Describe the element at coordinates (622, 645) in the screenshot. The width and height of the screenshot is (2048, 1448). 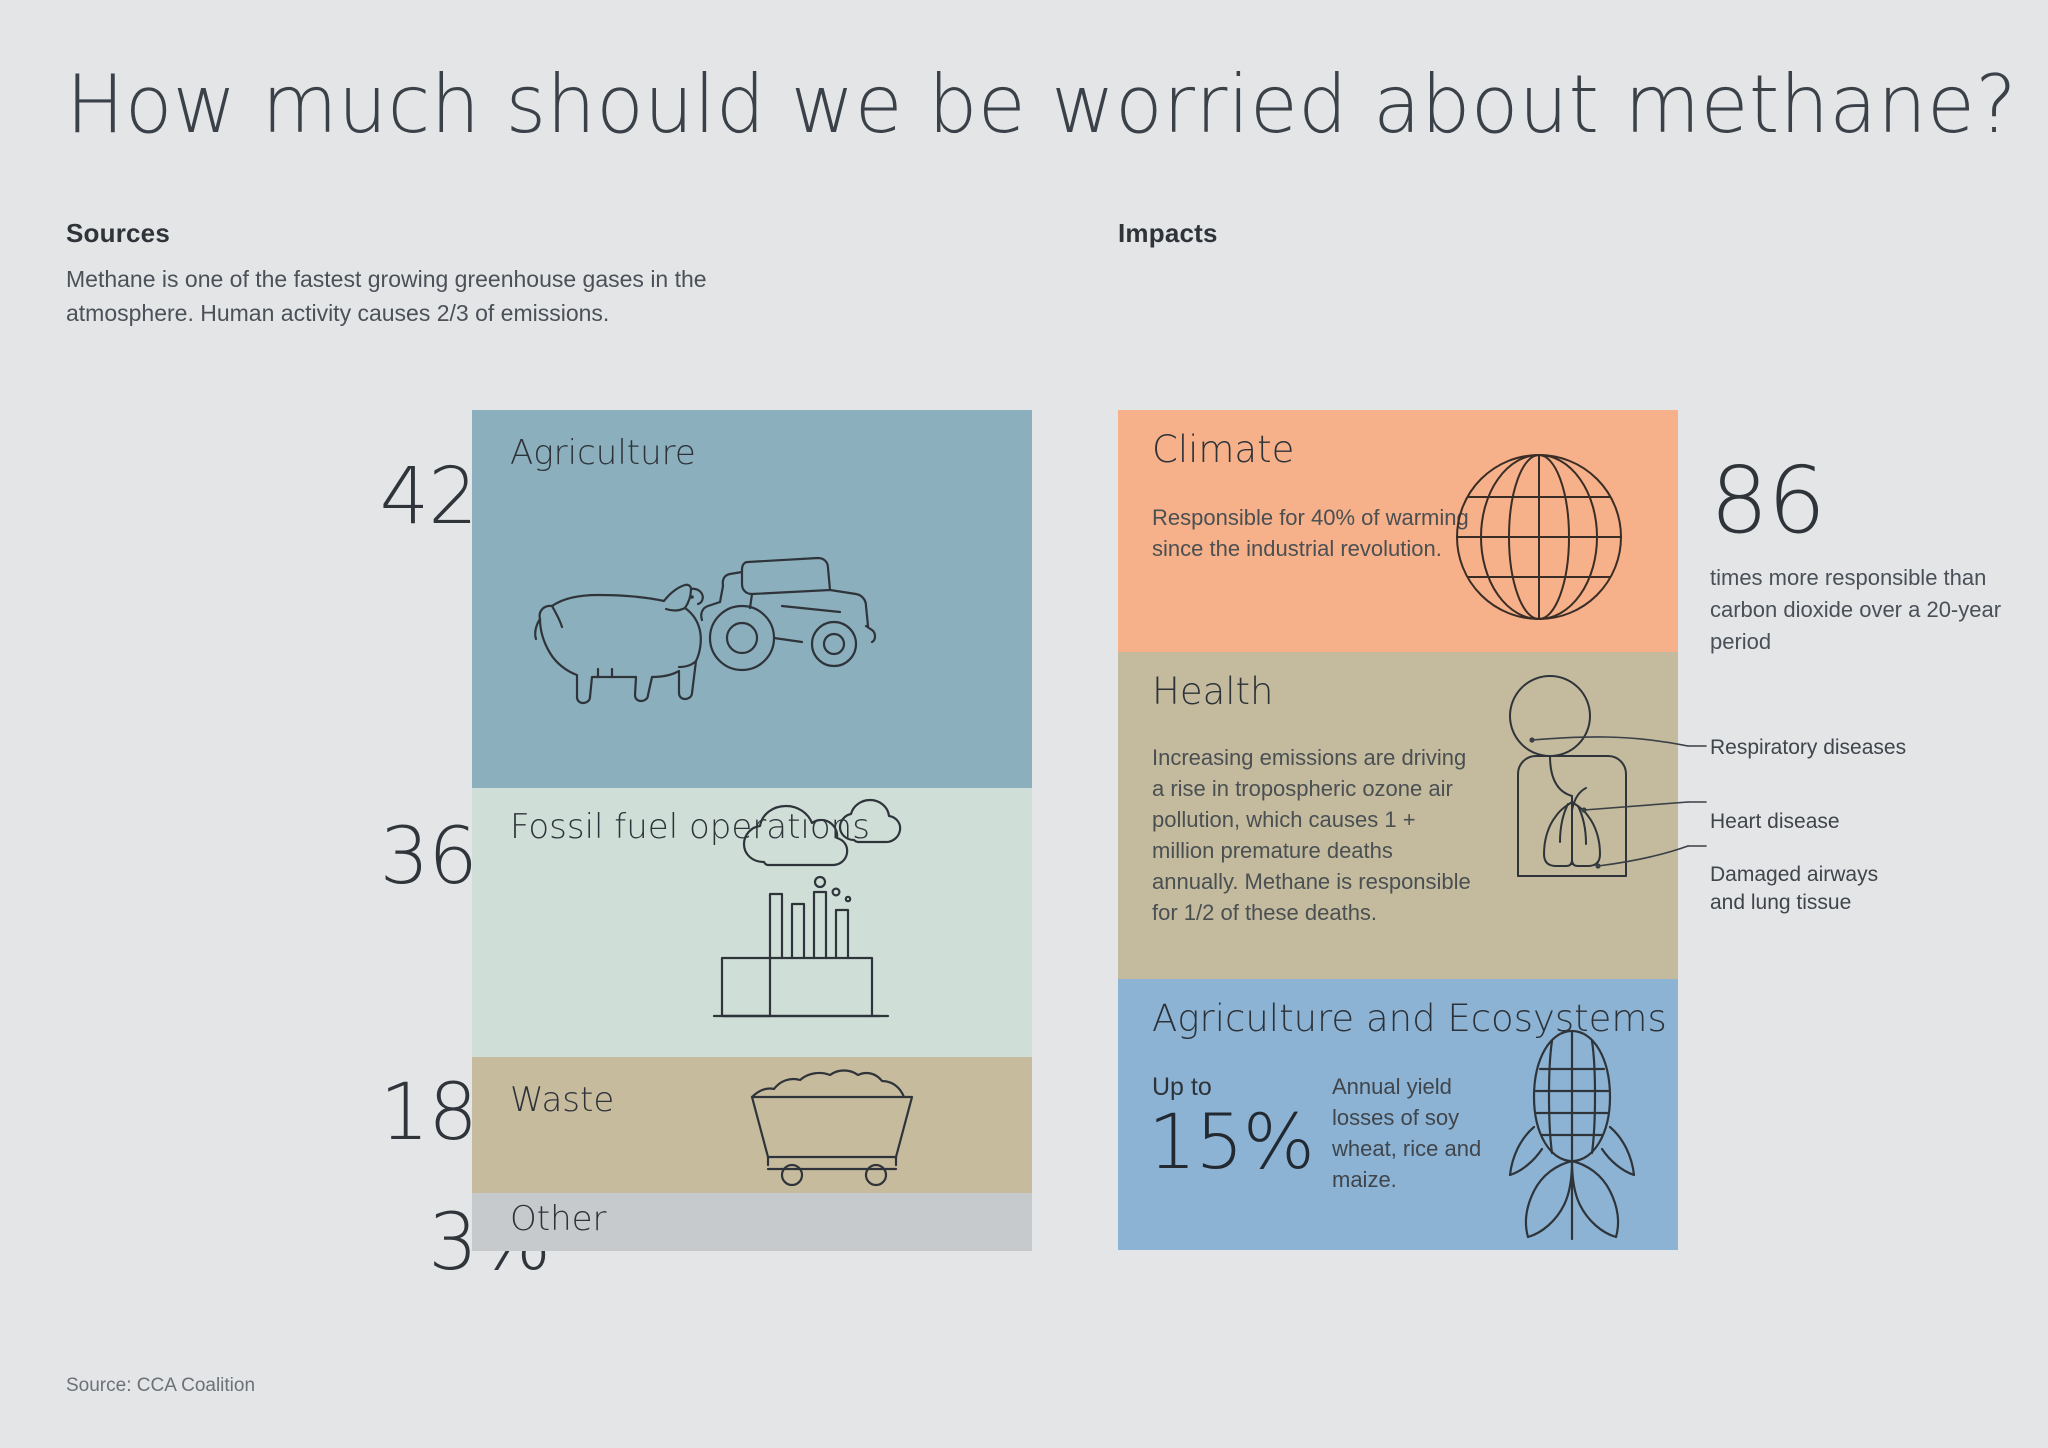
I see `cow-icon` at that location.